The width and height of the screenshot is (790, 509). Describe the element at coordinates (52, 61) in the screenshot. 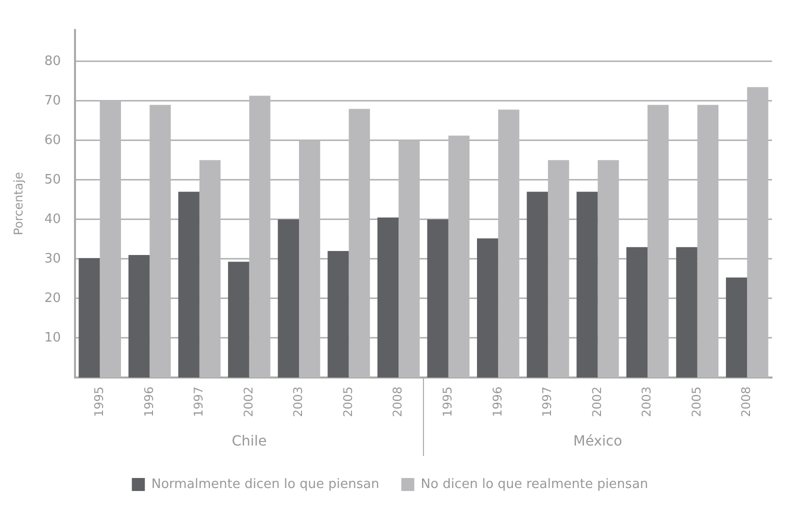

I see `y-tick-label: 80` at that location.